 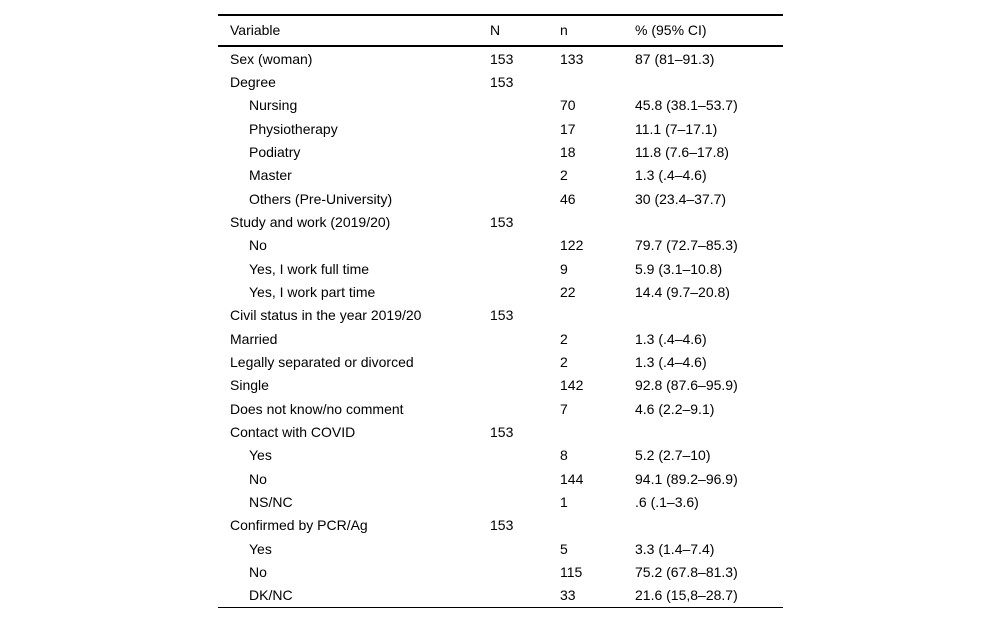 What do you see at coordinates (273, 105) in the screenshot?
I see `row-label: Nursing` at bounding box center [273, 105].